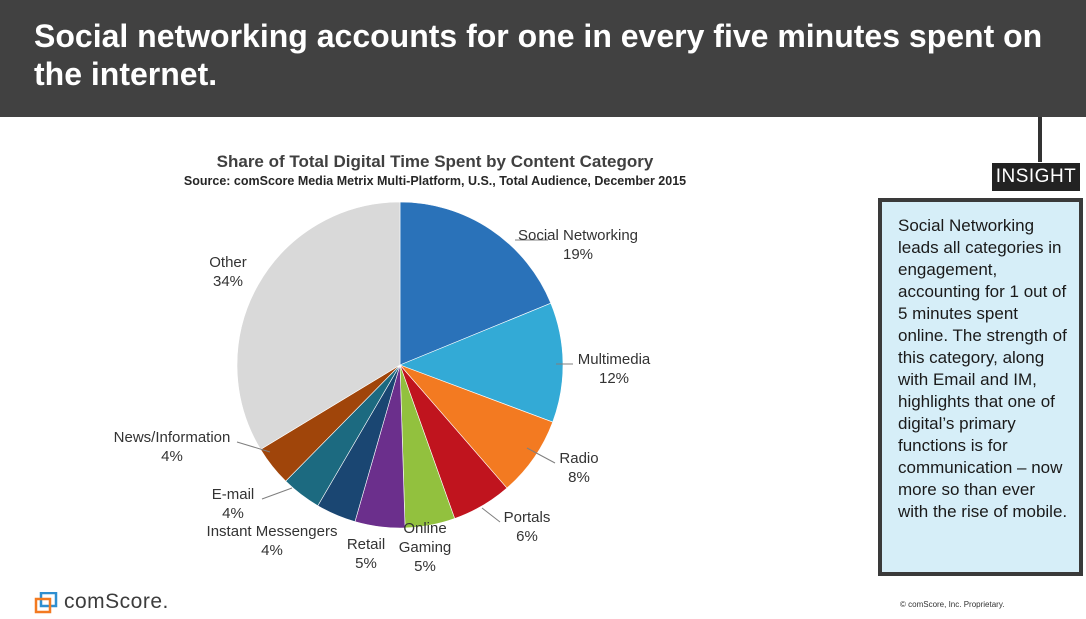 The image size is (1086, 619). What do you see at coordinates (228, 272) in the screenshot?
I see `slice-label-other: Other 34%` at bounding box center [228, 272].